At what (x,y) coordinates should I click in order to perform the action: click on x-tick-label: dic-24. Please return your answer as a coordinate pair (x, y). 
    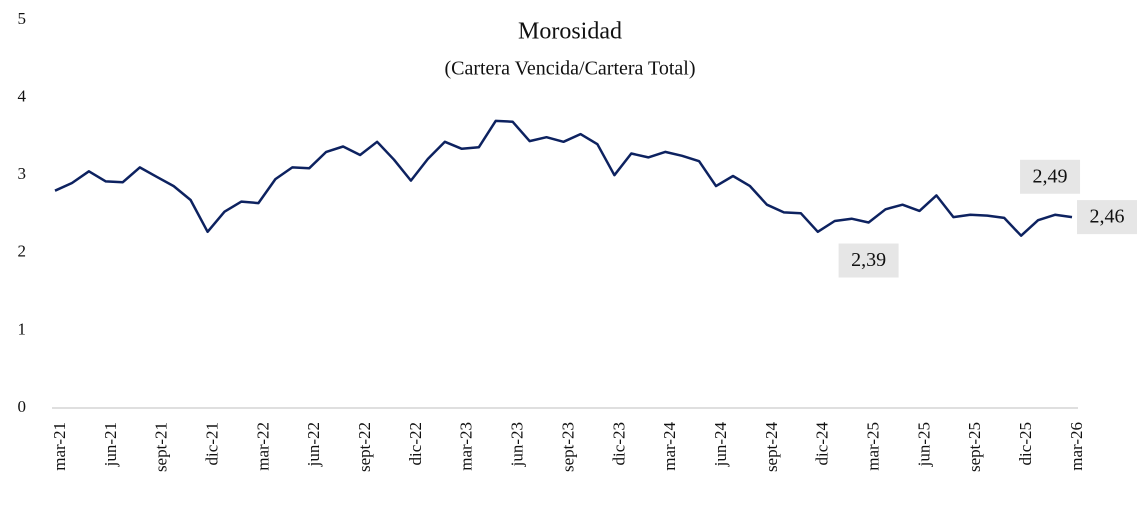
    Looking at the image, I should click on (822, 444).